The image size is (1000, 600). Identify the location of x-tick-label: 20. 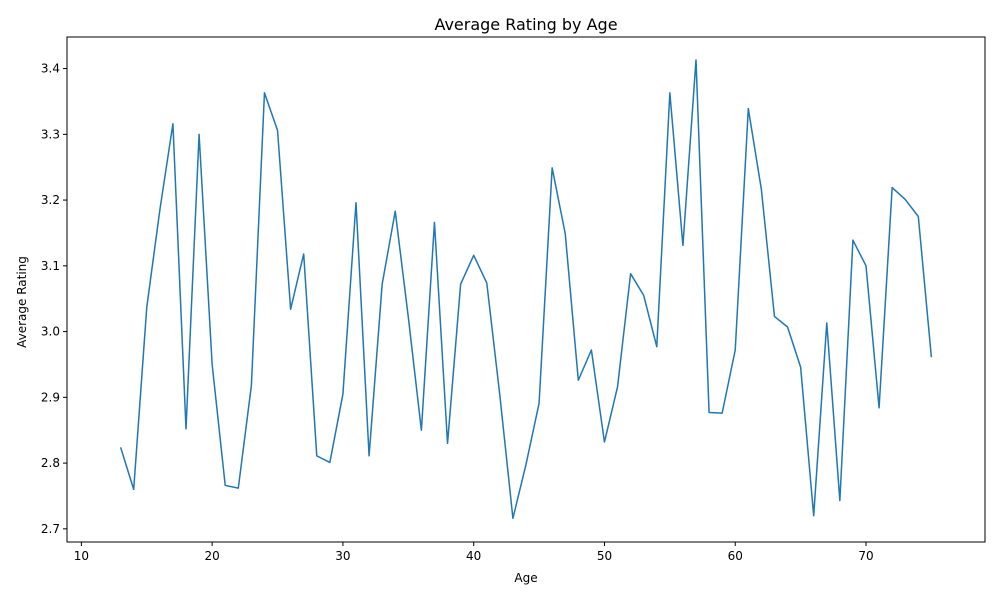
(212, 556).